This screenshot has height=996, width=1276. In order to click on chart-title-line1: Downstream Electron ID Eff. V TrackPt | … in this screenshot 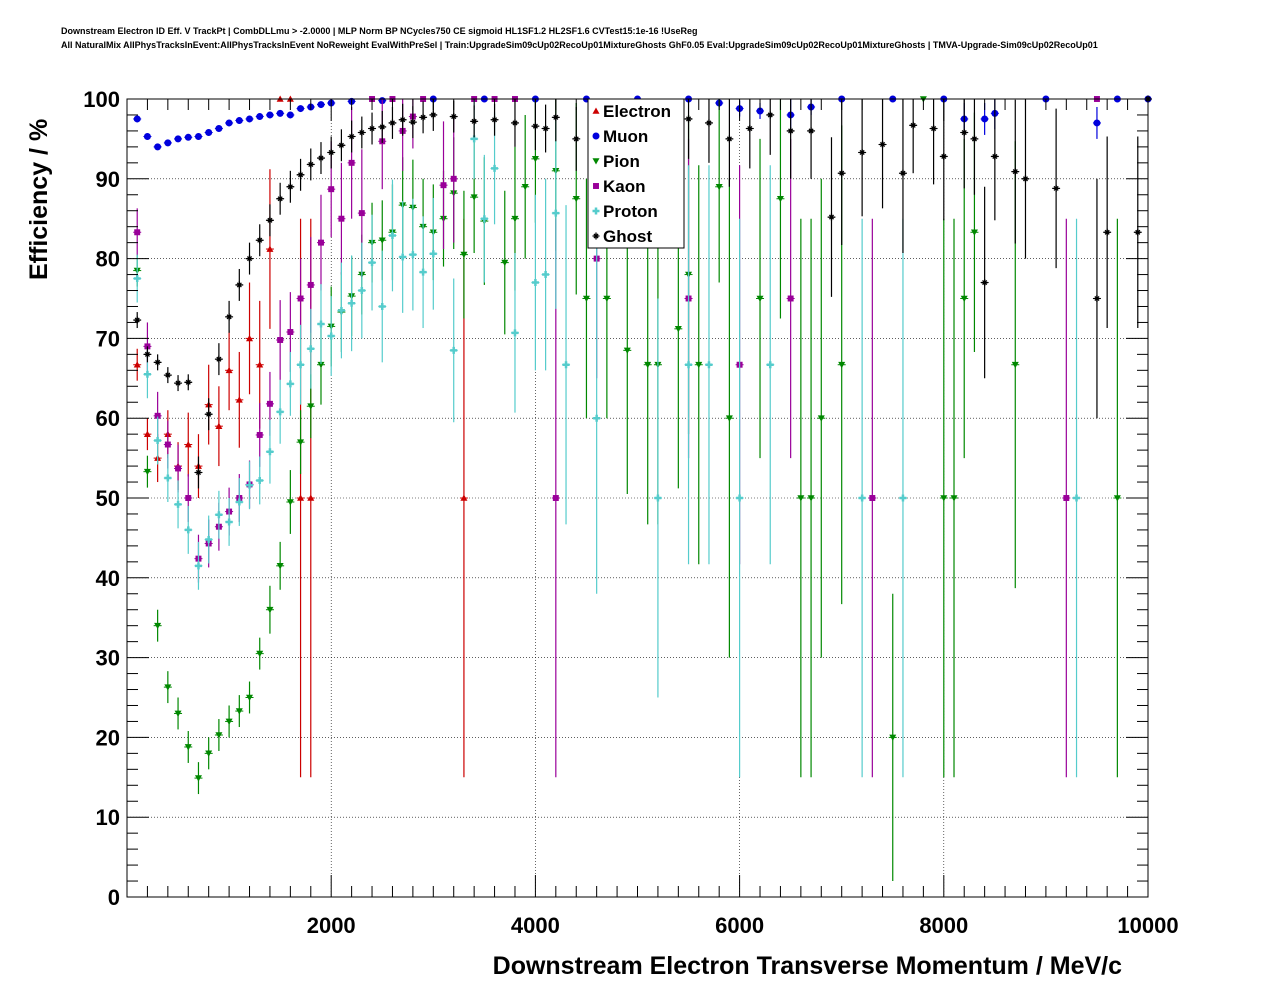, I will do `click(379, 31)`.